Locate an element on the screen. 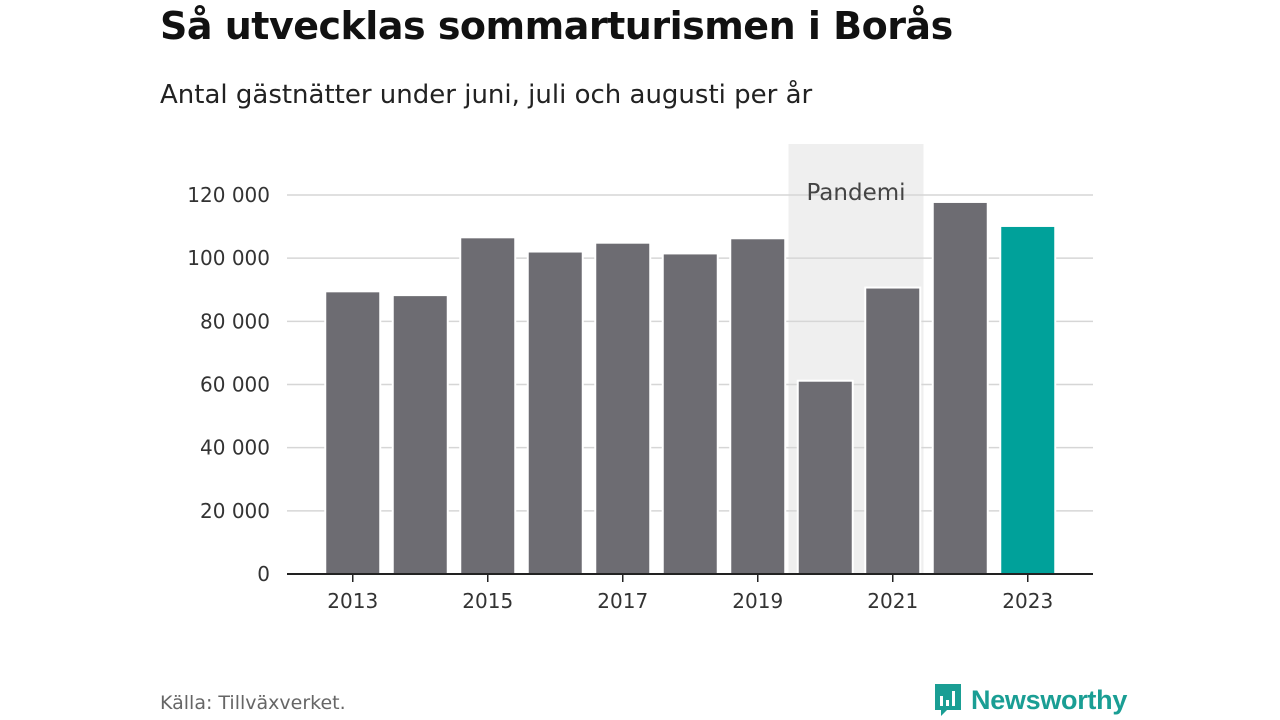 The height and width of the screenshot is (720, 1280). source-note: Källa: Tillväxverket. is located at coordinates (253, 703).